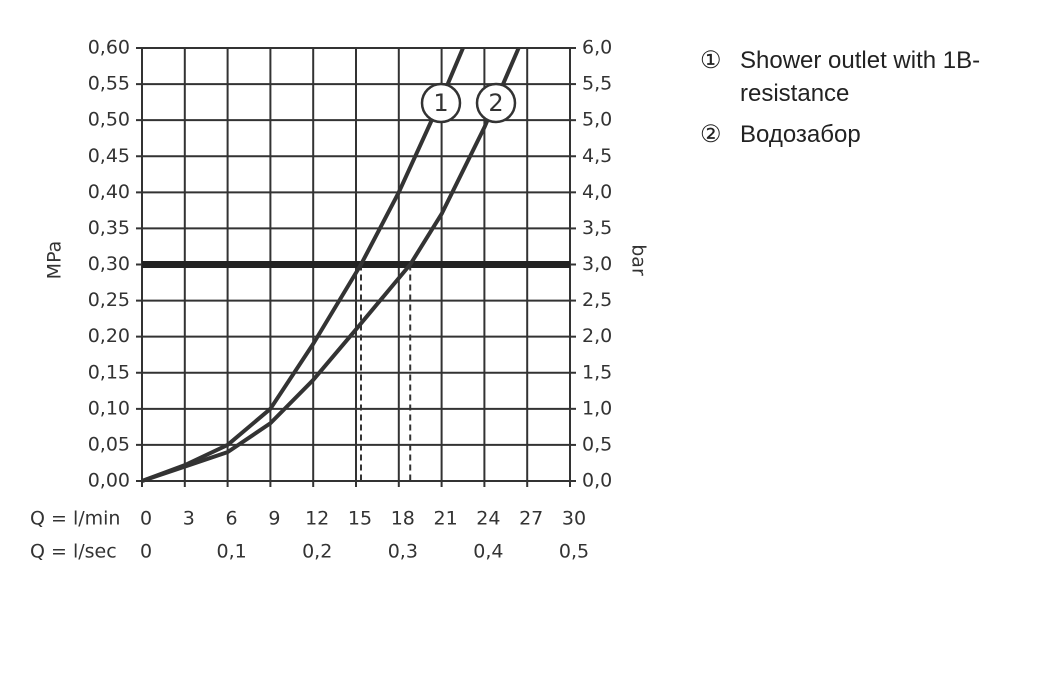 The height and width of the screenshot is (675, 1059). What do you see at coordinates (597, 300) in the screenshot?
I see `y2-tick-label: 2,5` at bounding box center [597, 300].